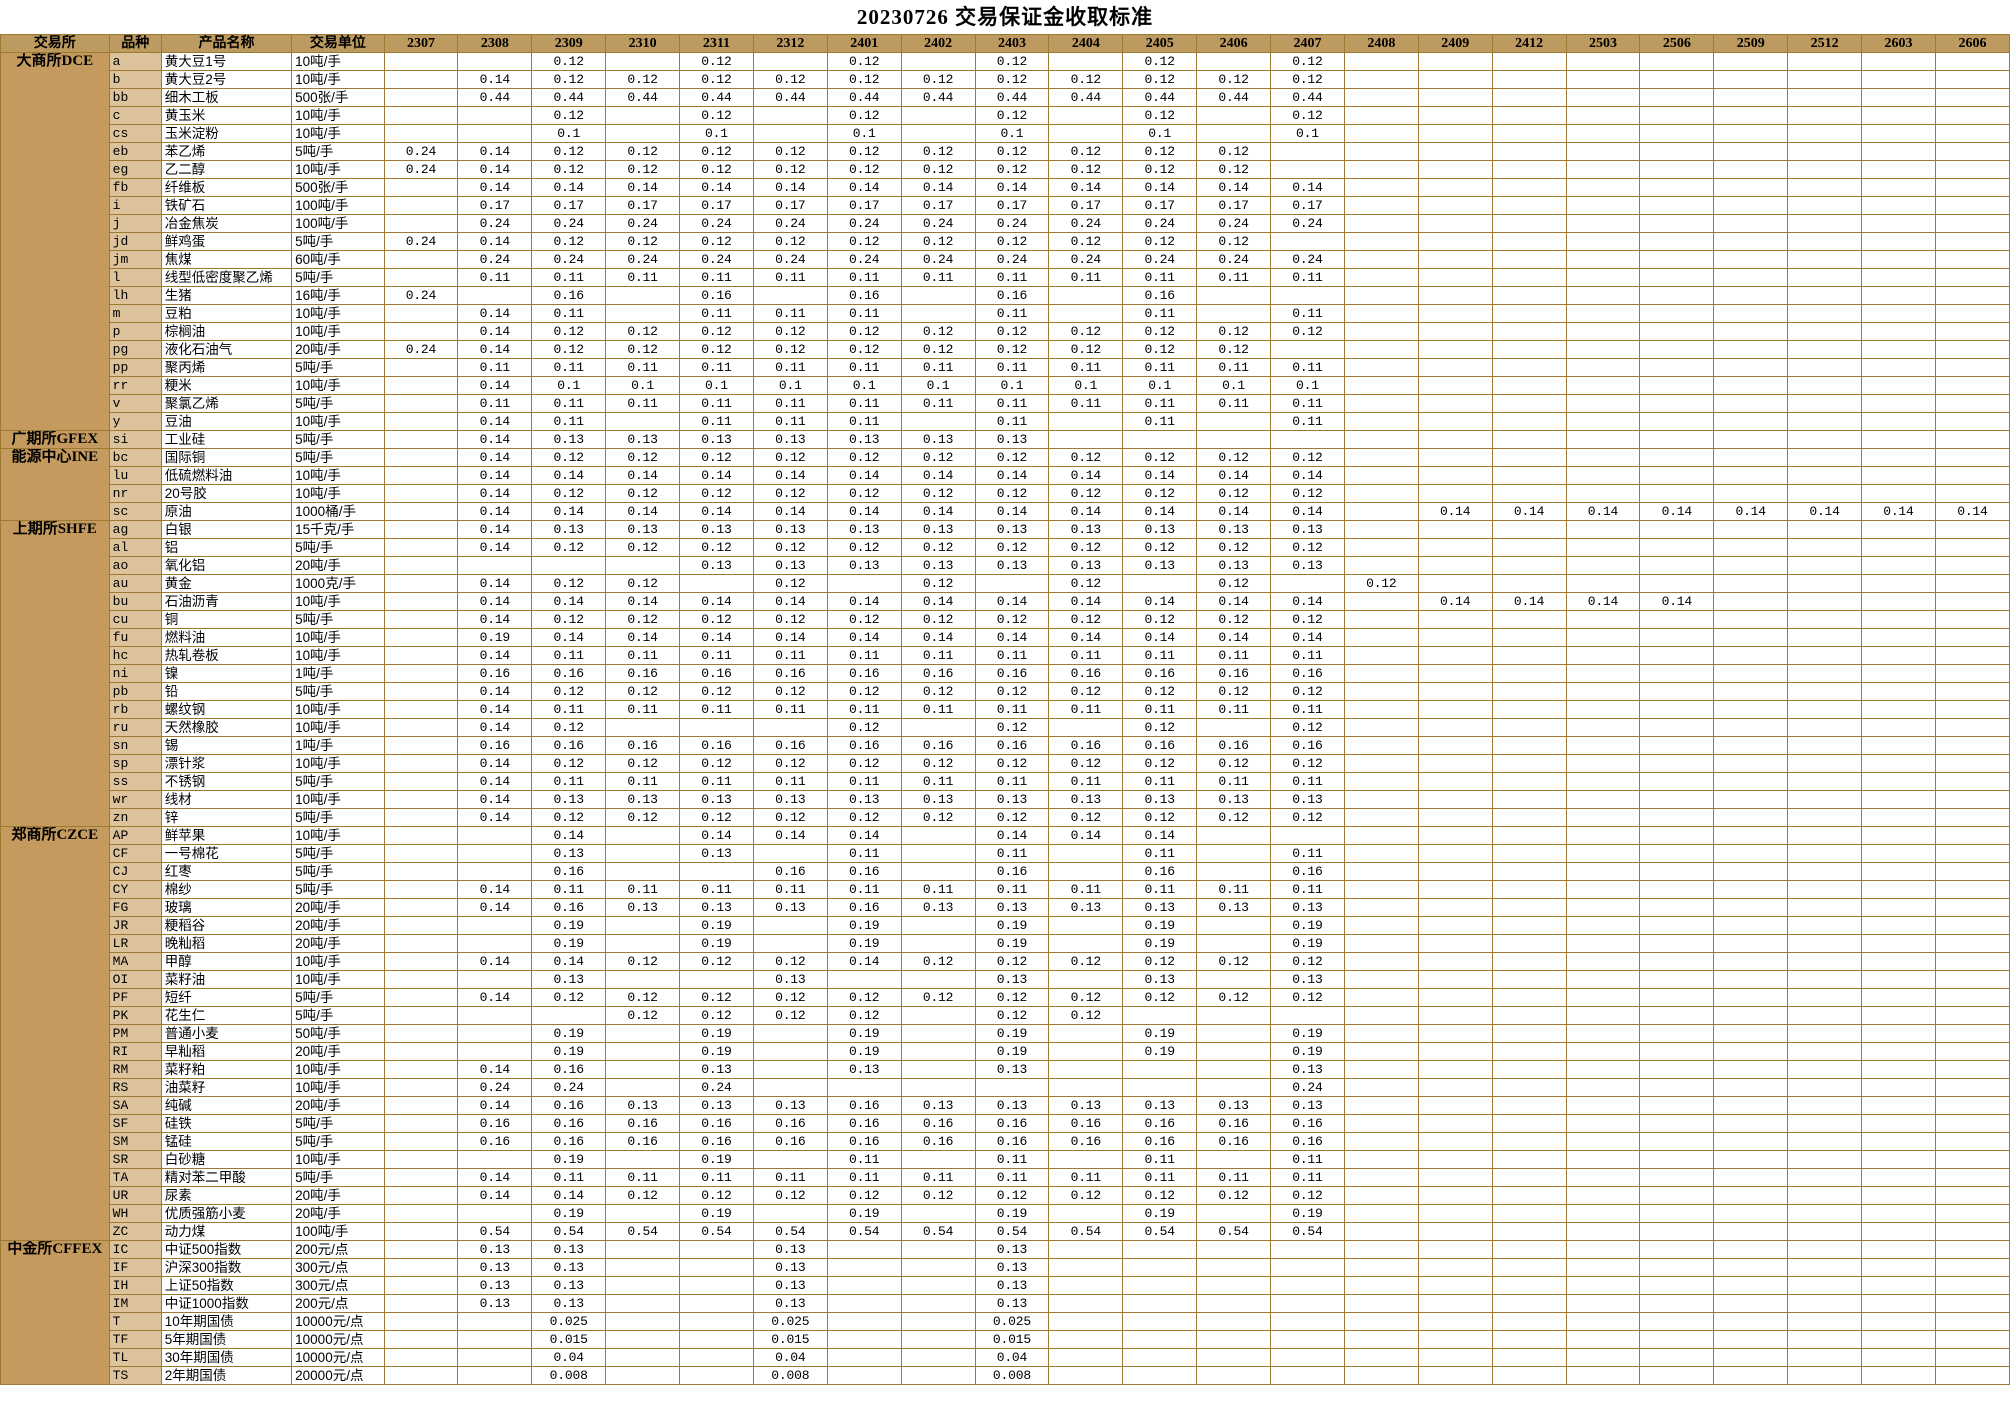 The width and height of the screenshot is (2010, 1413). Describe the element at coordinates (135, 907) in the screenshot. I see `product-code-cell: FG` at that location.